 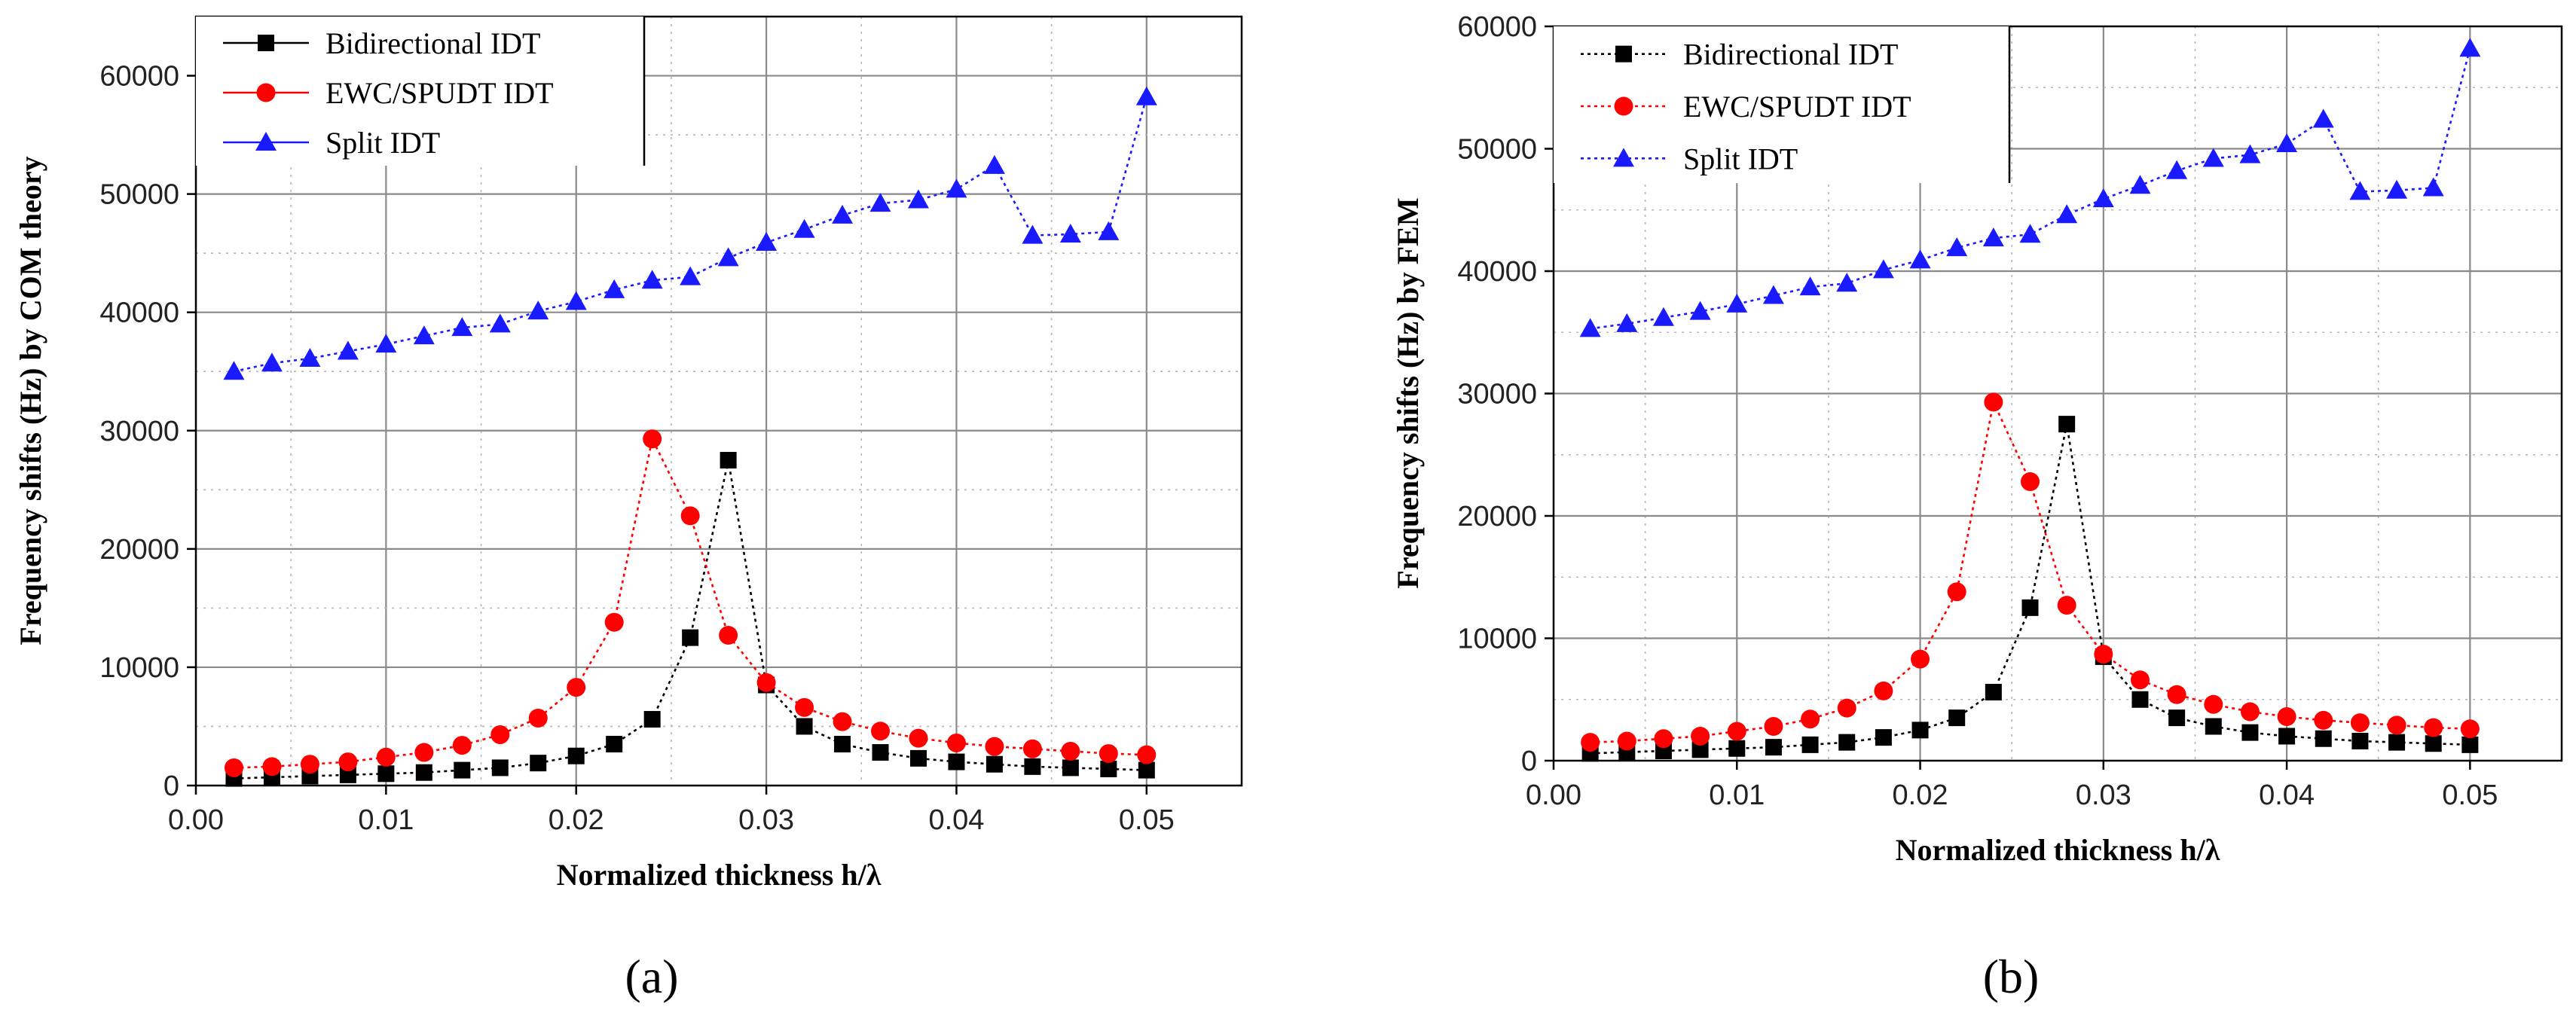 What do you see at coordinates (139, 432) in the screenshot?
I see `y-tick-label: 30000` at bounding box center [139, 432].